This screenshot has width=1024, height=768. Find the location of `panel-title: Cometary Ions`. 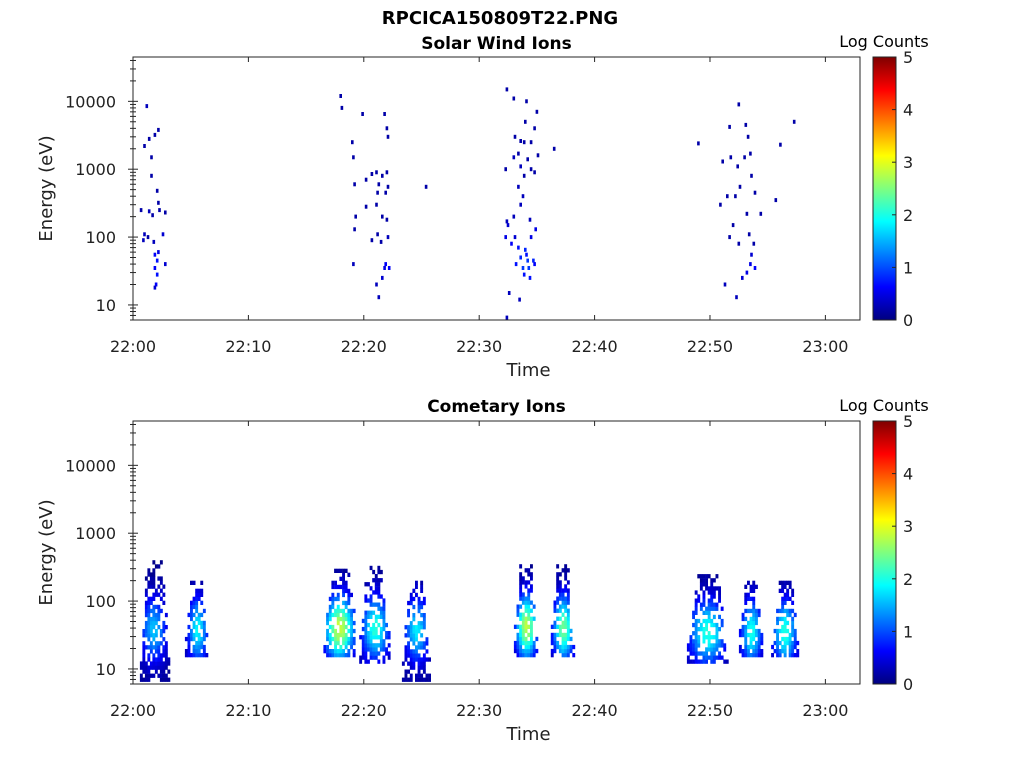

panel-title: Cometary Ions is located at coordinates (496, 407).